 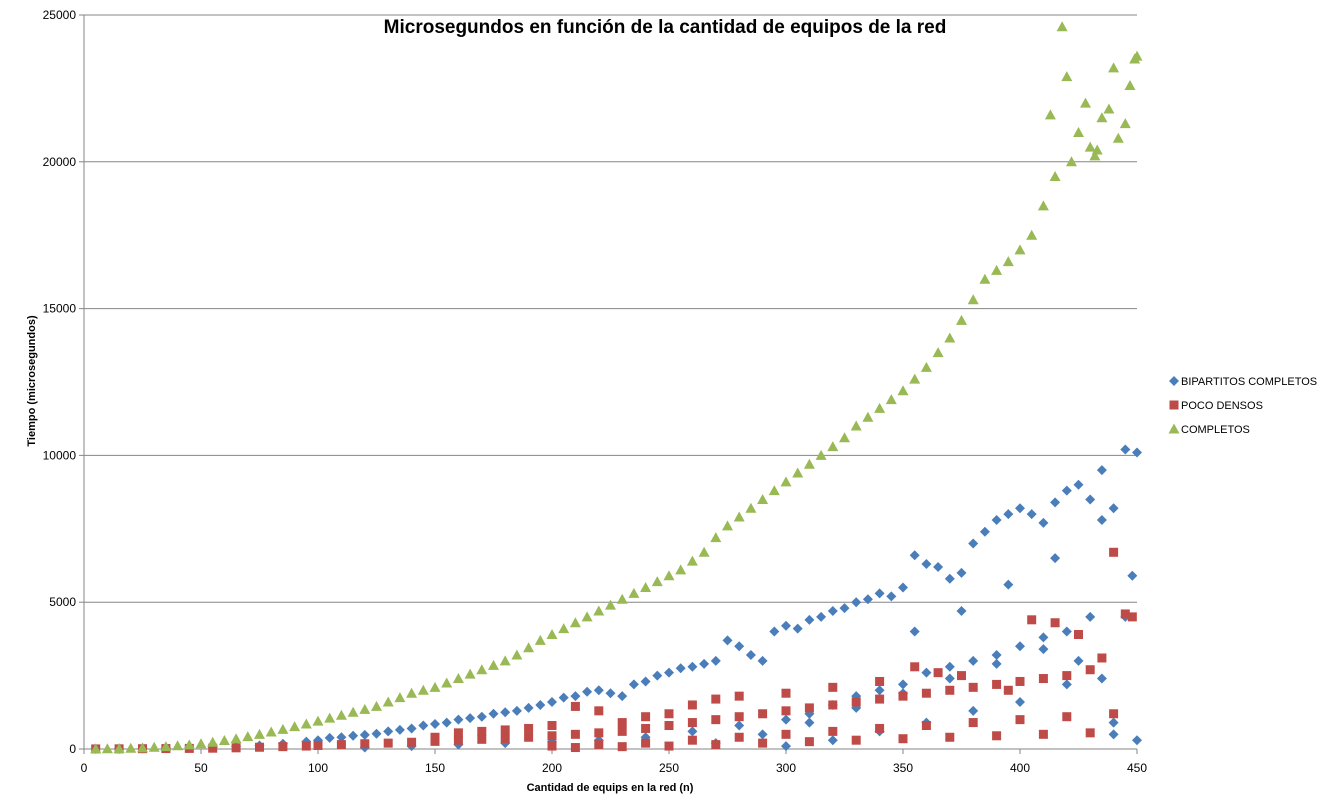 I want to click on x-tick-label: 400, so click(x=1020, y=768).